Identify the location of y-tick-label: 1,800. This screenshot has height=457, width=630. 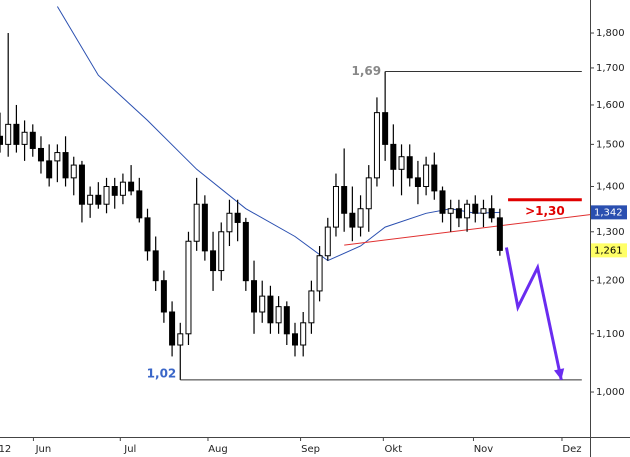
(610, 33).